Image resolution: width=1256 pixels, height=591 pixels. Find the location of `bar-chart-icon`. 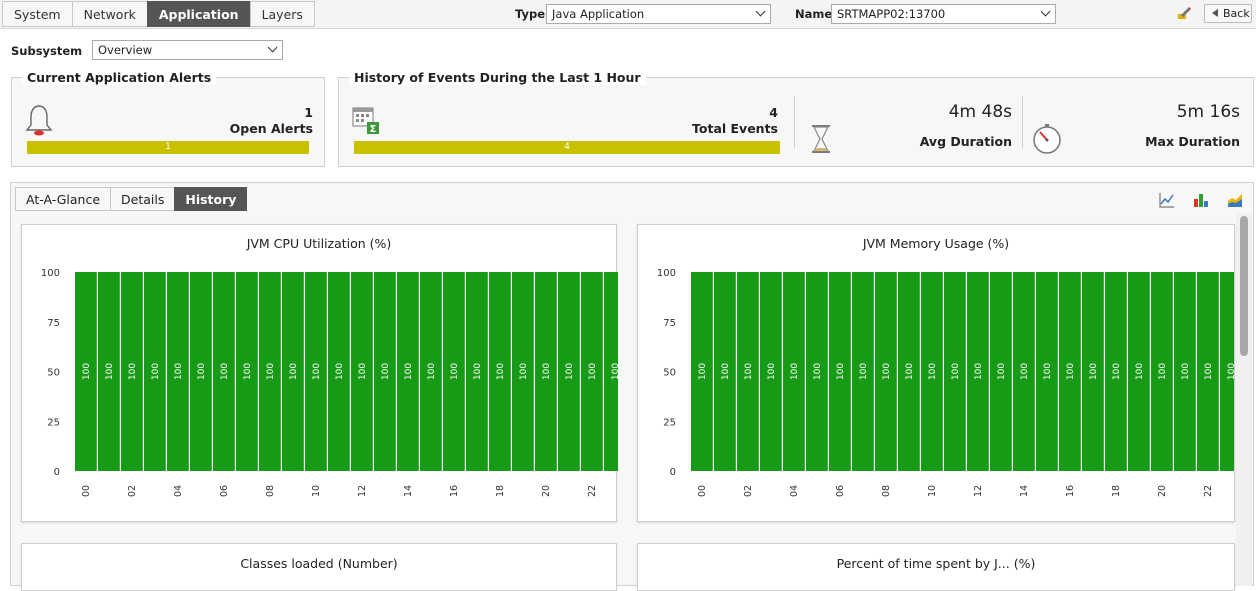

bar-chart-icon is located at coordinates (1201, 200).